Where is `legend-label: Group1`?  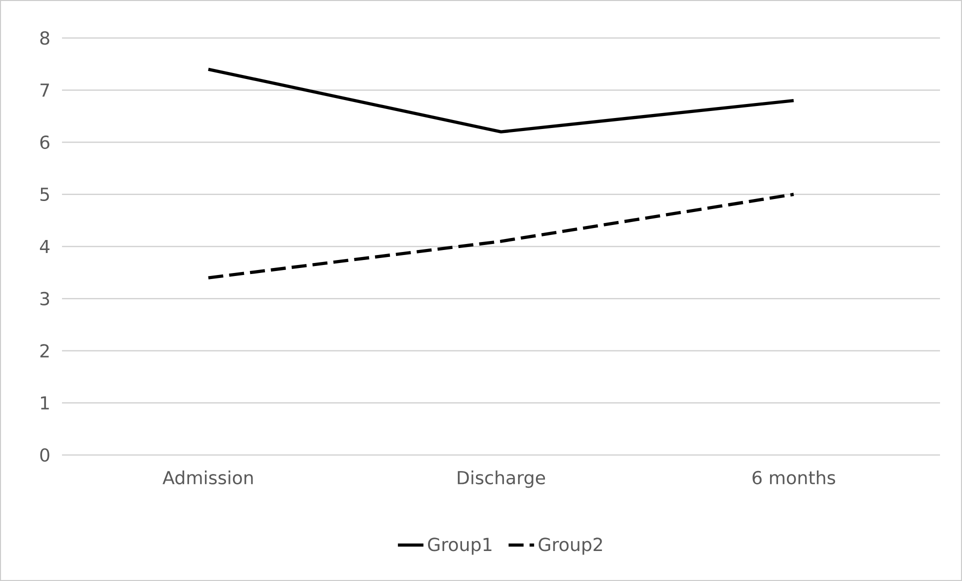
legend-label: Group1 is located at coordinates (460, 546).